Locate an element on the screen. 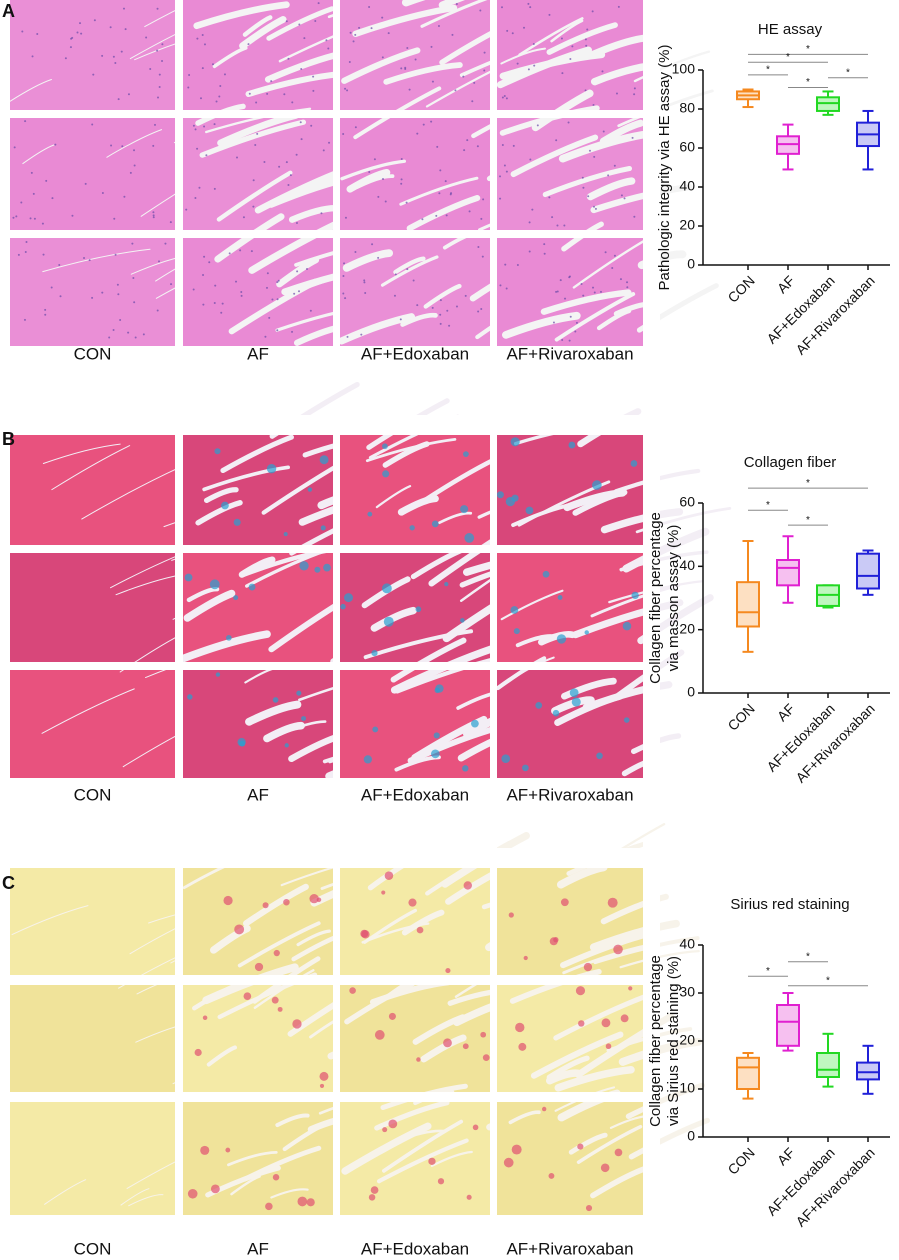 The height and width of the screenshot is (1260, 899). y-tick-label: 40 is located at coordinates (687, 186).